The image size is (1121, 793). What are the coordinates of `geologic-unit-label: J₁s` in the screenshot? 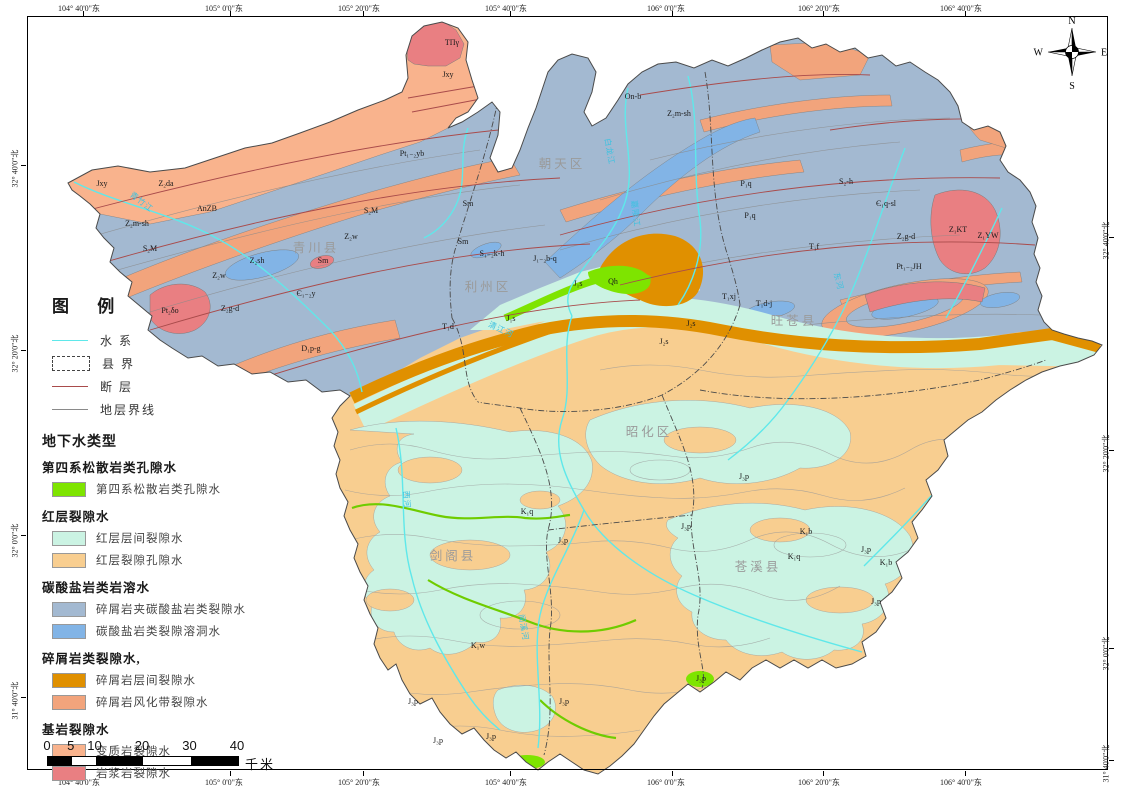 It's located at (577, 283).